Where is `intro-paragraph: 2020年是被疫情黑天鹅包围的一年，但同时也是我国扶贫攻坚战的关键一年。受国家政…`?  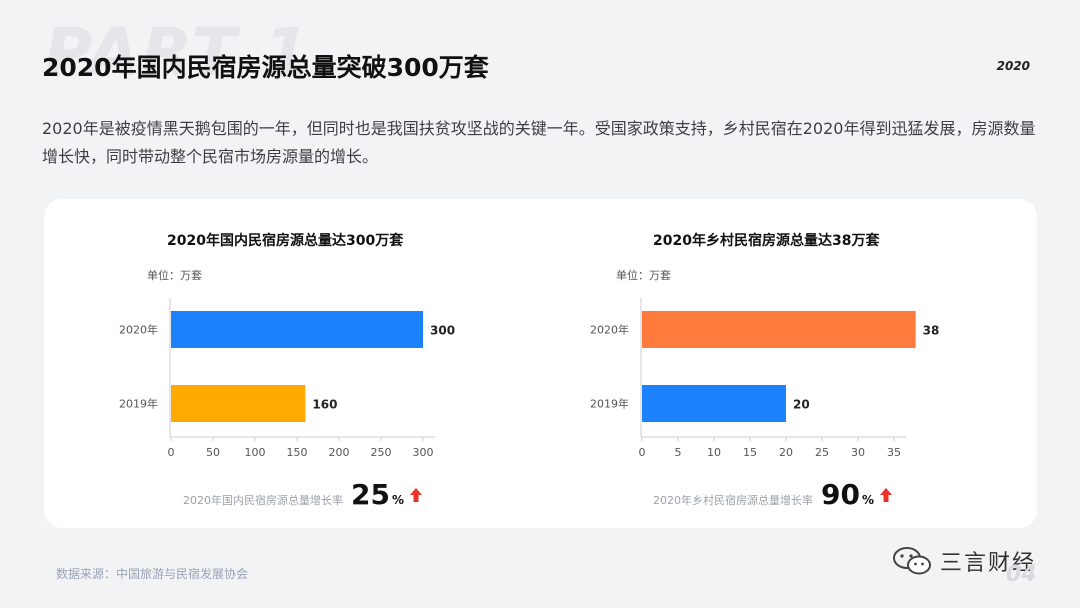 intro-paragraph: 2020年是被疫情黑天鹅包围的一年，但同时也是我国扶贫攻坚战的关键一年。受国家政… is located at coordinates (539, 142).